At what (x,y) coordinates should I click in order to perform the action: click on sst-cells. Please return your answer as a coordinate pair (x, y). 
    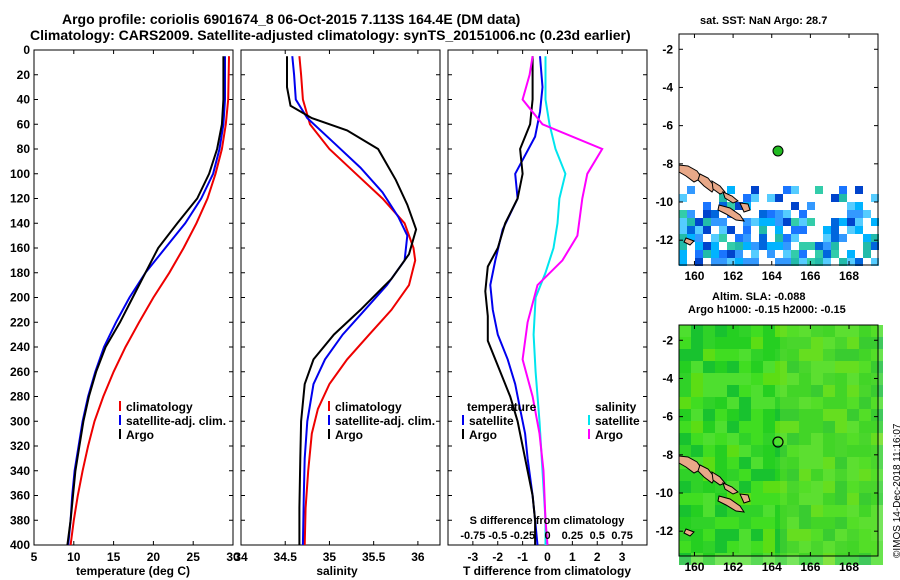
    Looking at the image, I should click on (779, 226).